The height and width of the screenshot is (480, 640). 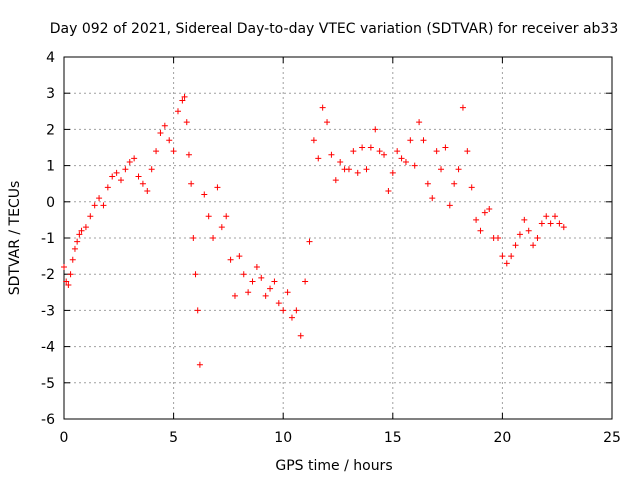 What do you see at coordinates (48, 239) in the screenshot?
I see `y-tick-label: -1` at bounding box center [48, 239].